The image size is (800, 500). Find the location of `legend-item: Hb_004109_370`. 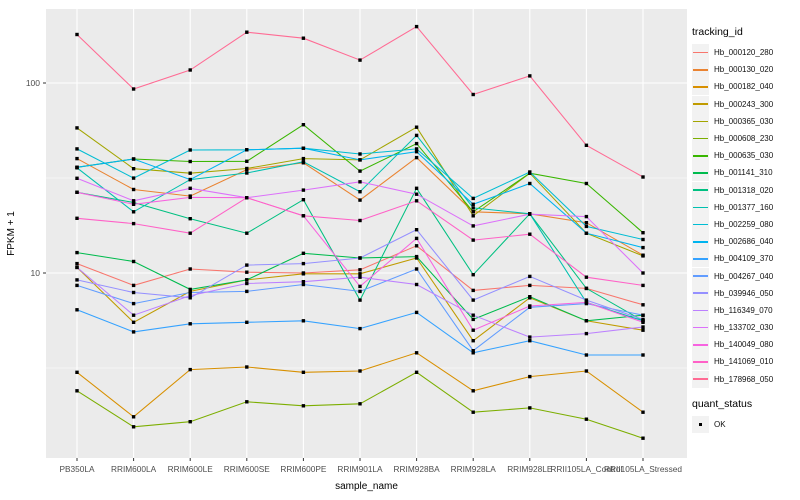

legend-item: Hb_004109_370 is located at coordinates (745, 259).